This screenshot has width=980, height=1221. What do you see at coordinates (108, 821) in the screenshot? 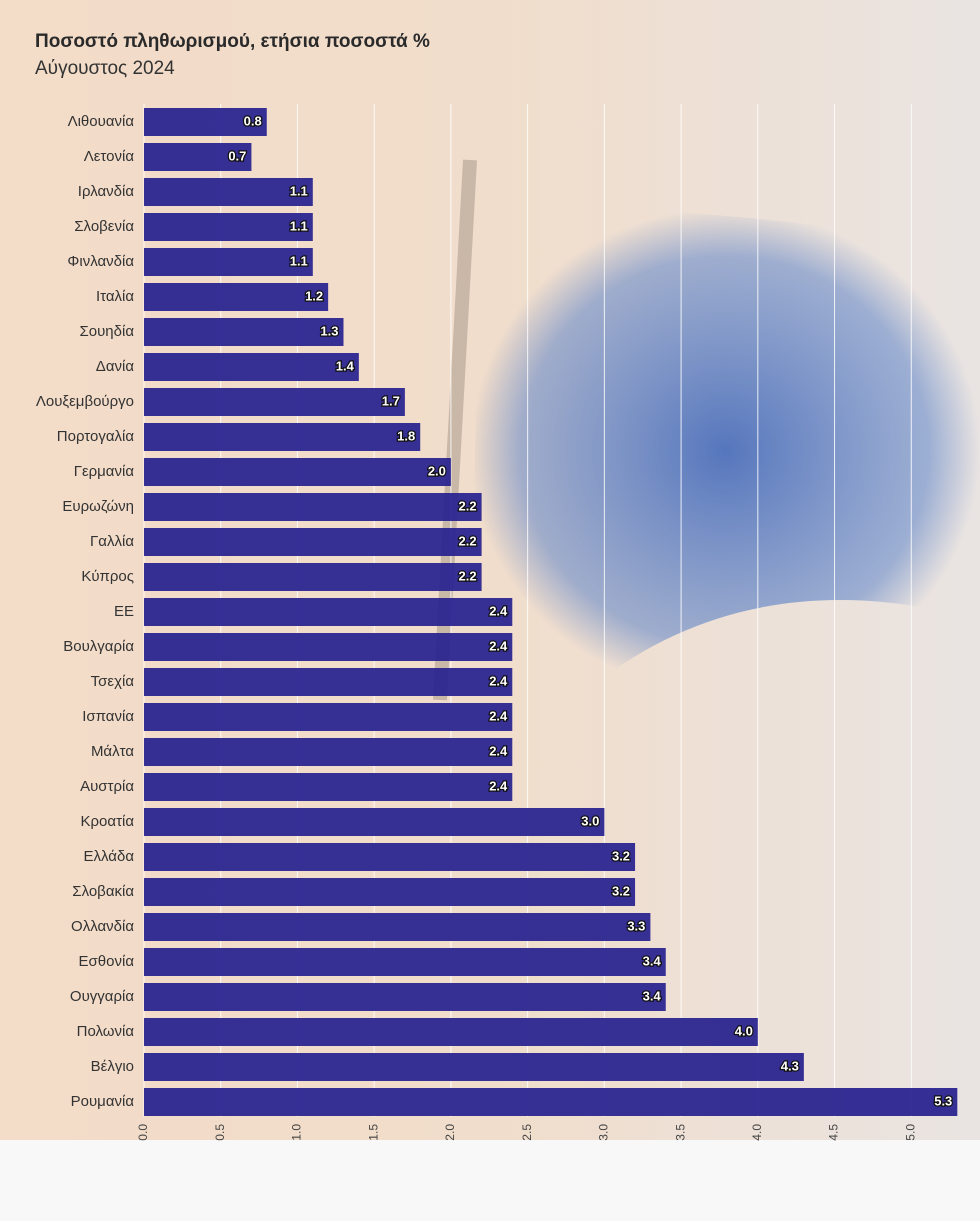
I see `y-tick-label: Κροατία` at bounding box center [108, 821].